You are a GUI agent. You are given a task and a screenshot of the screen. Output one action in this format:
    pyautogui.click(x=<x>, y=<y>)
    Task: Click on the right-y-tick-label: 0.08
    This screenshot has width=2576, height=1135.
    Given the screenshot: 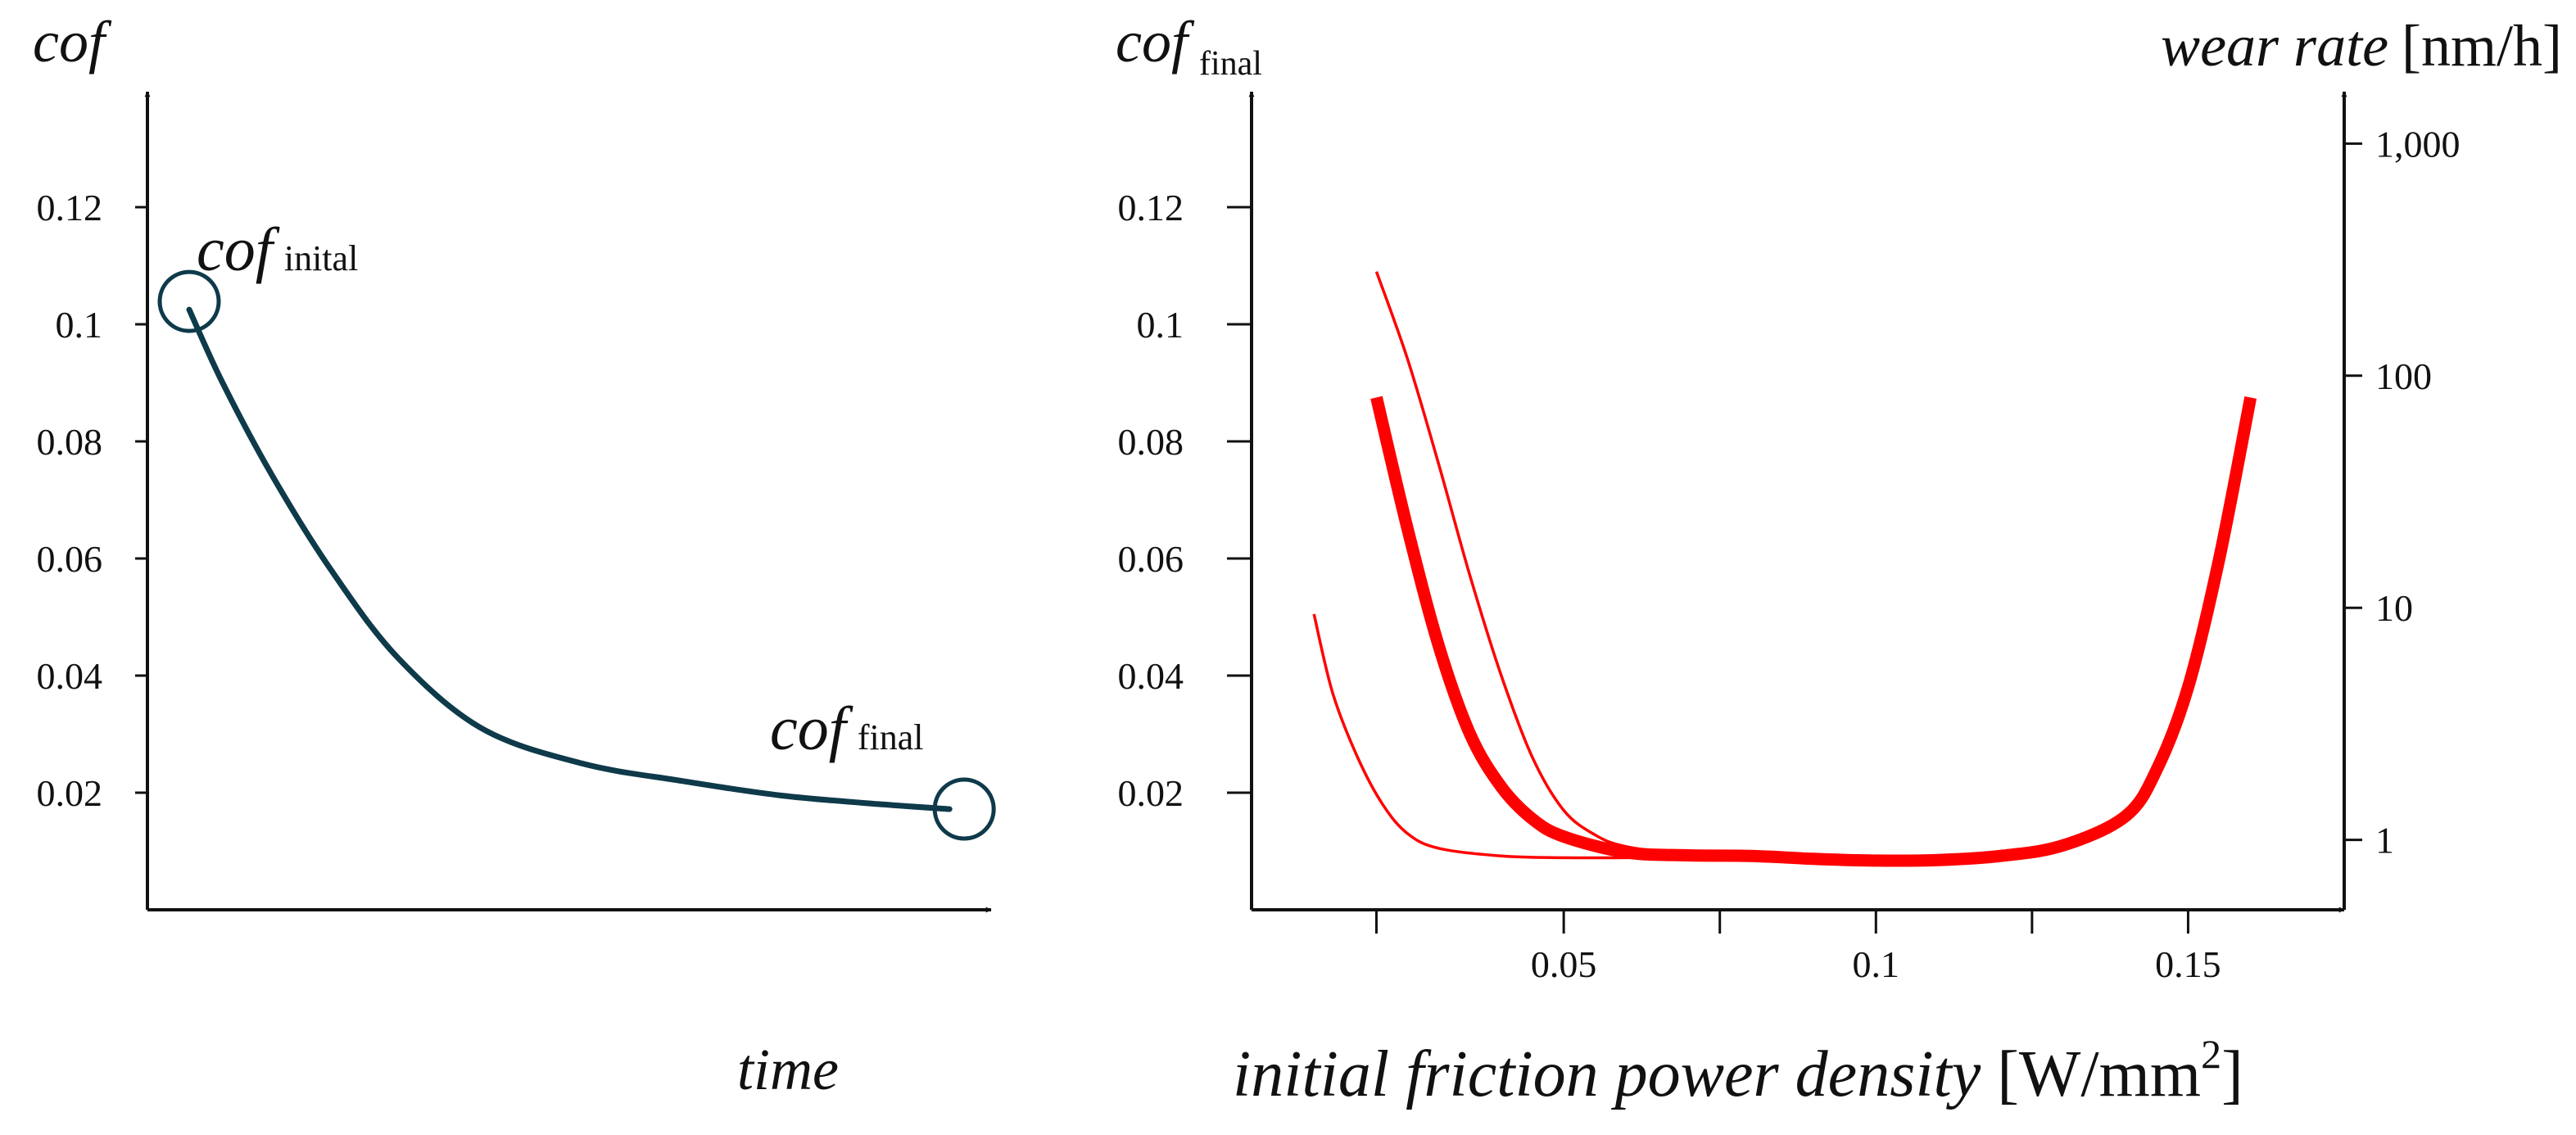 What is the action you would take?
    pyautogui.click(x=1151, y=442)
    